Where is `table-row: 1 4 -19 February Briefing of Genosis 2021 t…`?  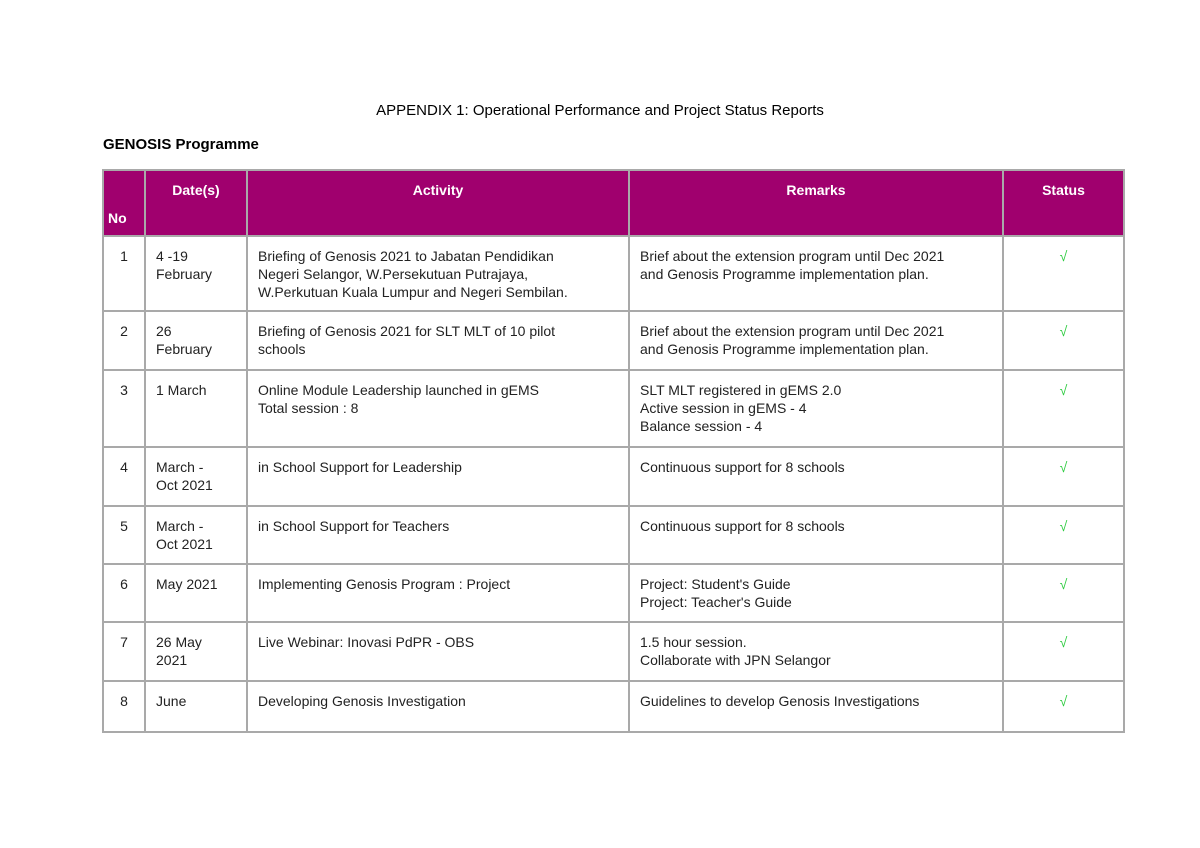
table-row: 1 4 -19 February Briefing of Genosis 2021 t… is located at coordinates (613, 273).